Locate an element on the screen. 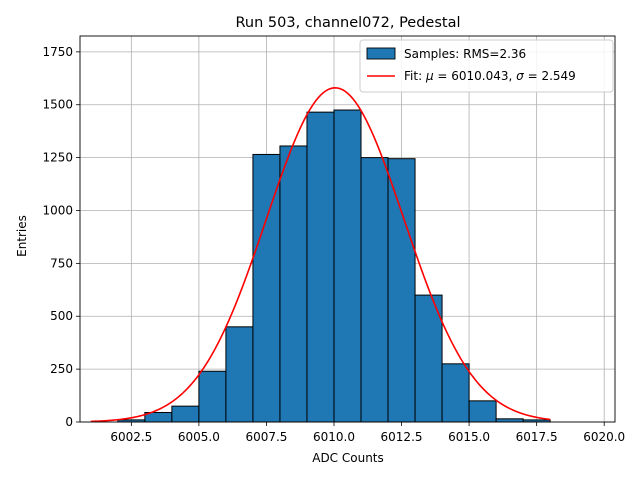  legend-box is located at coordinates (486, 66).